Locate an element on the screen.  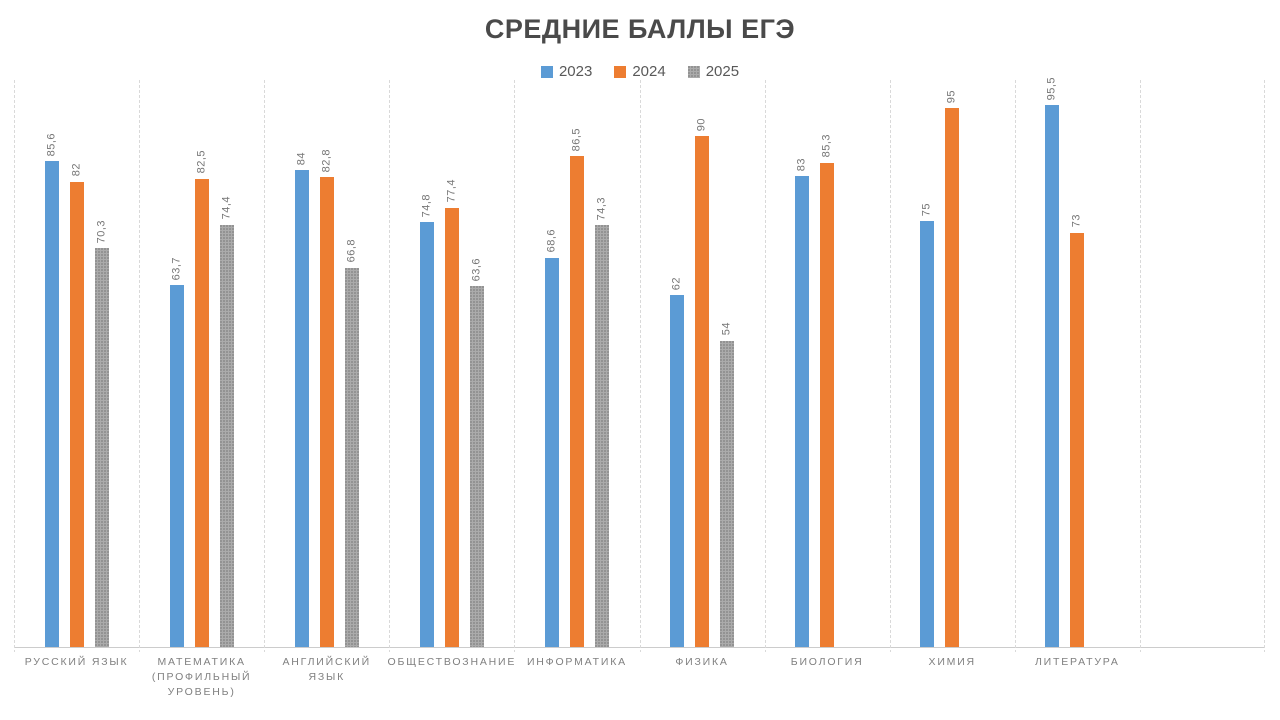
legend-label-2024: 2024 is located at coordinates (649, 71).